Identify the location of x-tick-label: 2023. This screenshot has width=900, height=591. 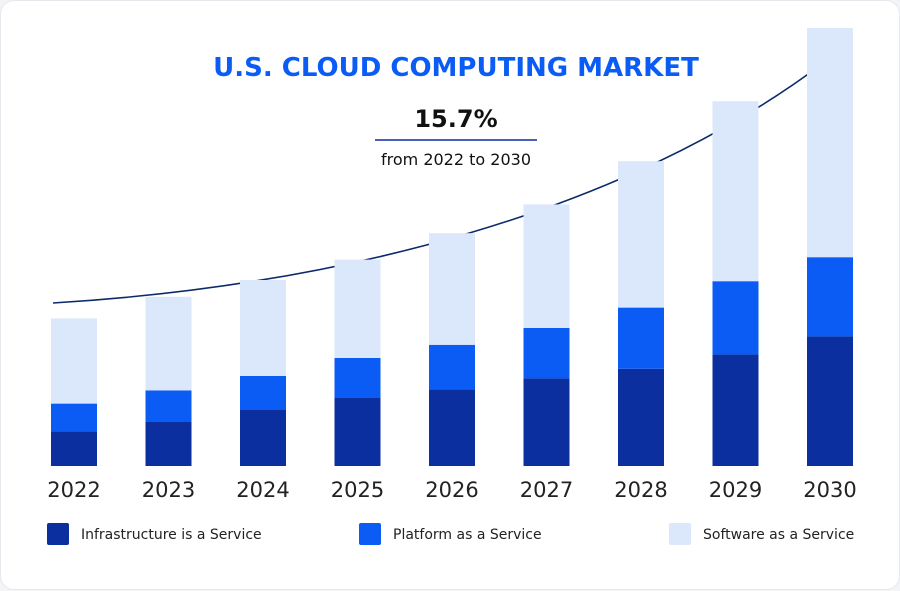
(168, 490).